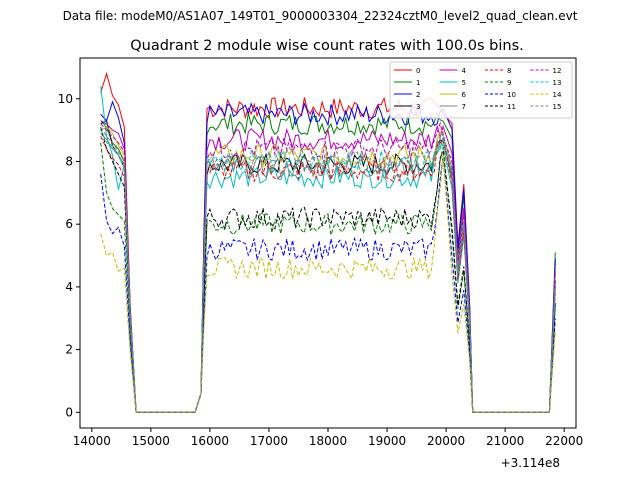 This screenshot has height=480, width=640. Describe the element at coordinates (69, 224) in the screenshot. I see `y-tick-label: 6` at that location.